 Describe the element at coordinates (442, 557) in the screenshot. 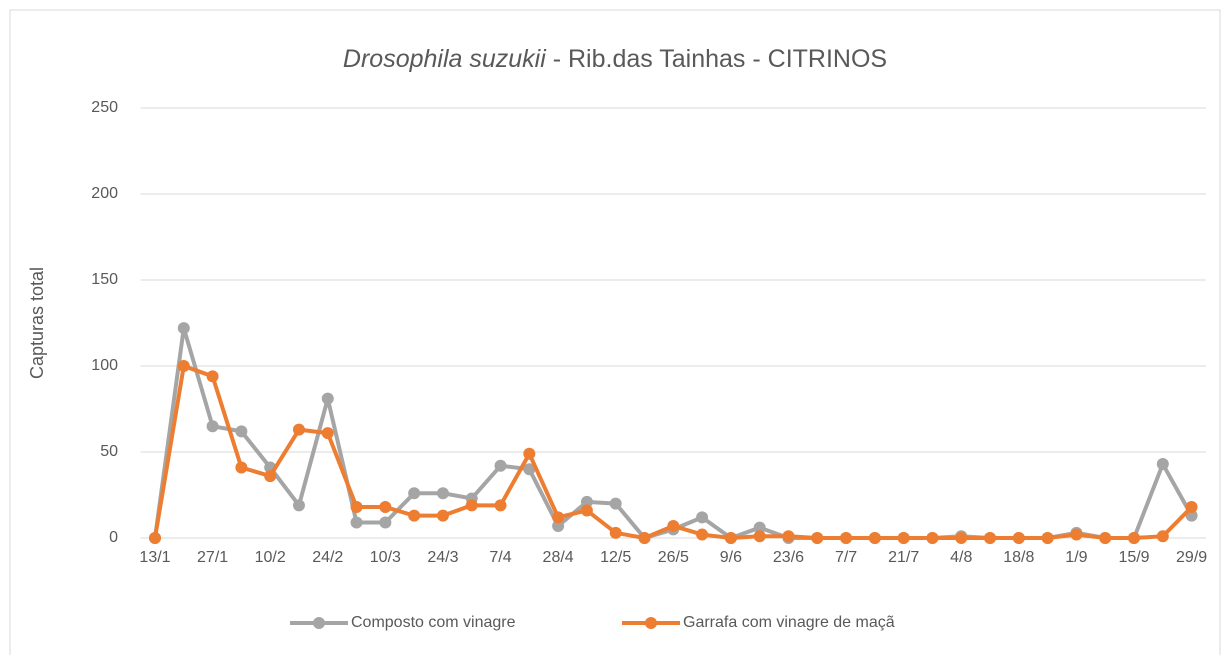

I see `x-tick-label: 24/3` at that location.